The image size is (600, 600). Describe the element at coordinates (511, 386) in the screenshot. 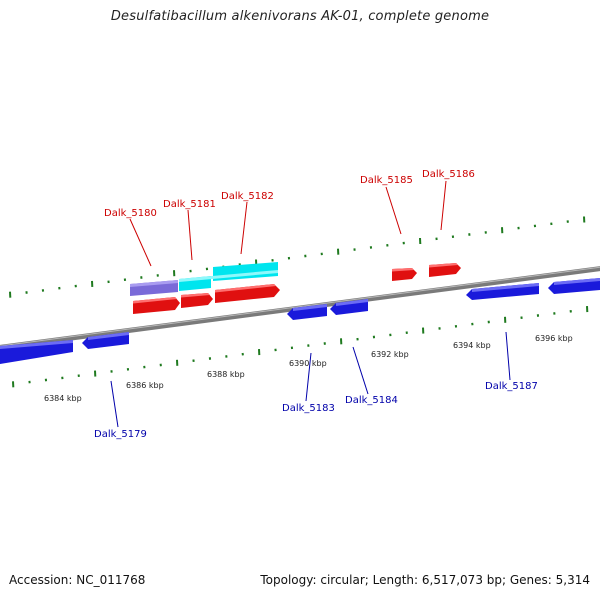

I see `gene-label-dalk-5187: Dalk_5187` at that location.